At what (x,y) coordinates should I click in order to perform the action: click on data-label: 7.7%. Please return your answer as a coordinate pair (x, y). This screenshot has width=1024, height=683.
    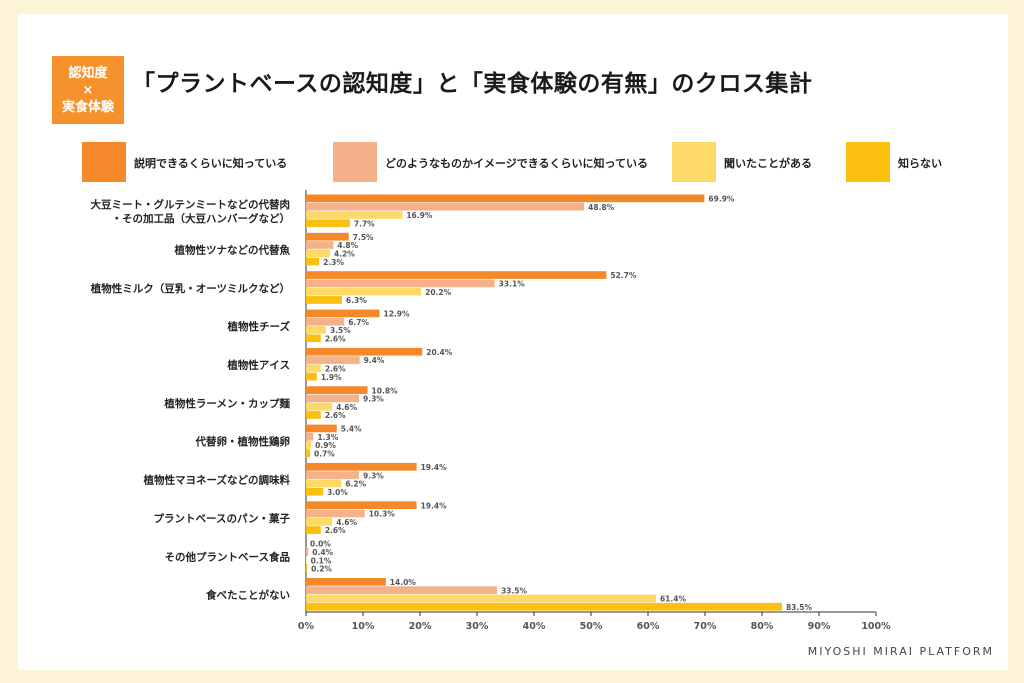
    Looking at the image, I should click on (364, 223).